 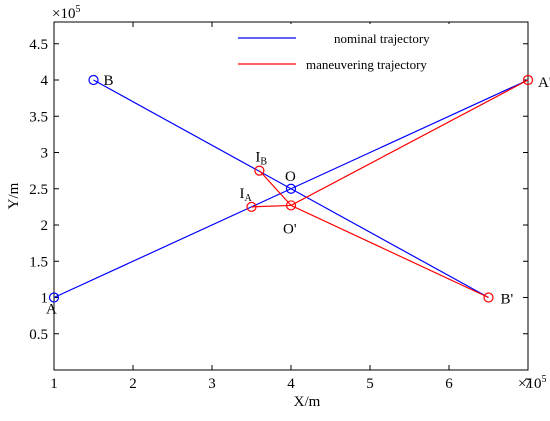 What do you see at coordinates (307, 402) in the screenshot?
I see `x-axis-label: X/m` at bounding box center [307, 402].